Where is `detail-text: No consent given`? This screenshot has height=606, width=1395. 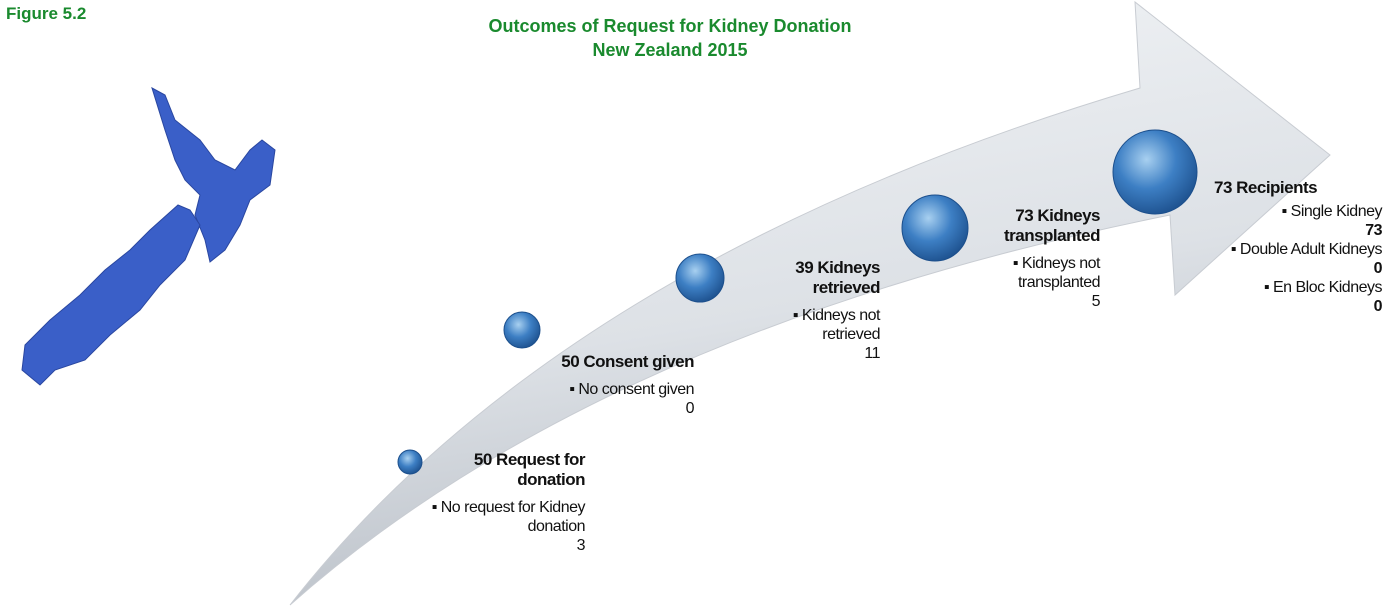
detail-text: No consent given is located at coordinates (627, 389).